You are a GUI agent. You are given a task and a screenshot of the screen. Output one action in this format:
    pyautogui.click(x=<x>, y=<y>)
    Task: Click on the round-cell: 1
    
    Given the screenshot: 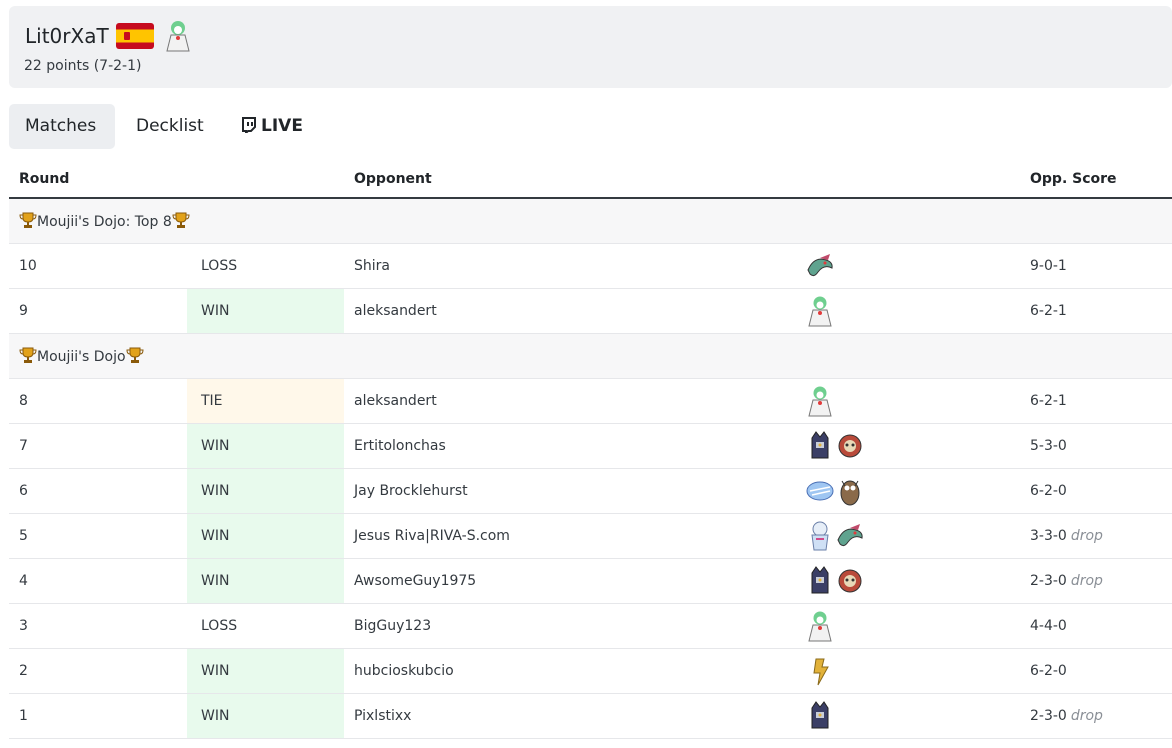 What is the action you would take?
    pyautogui.click(x=98, y=716)
    